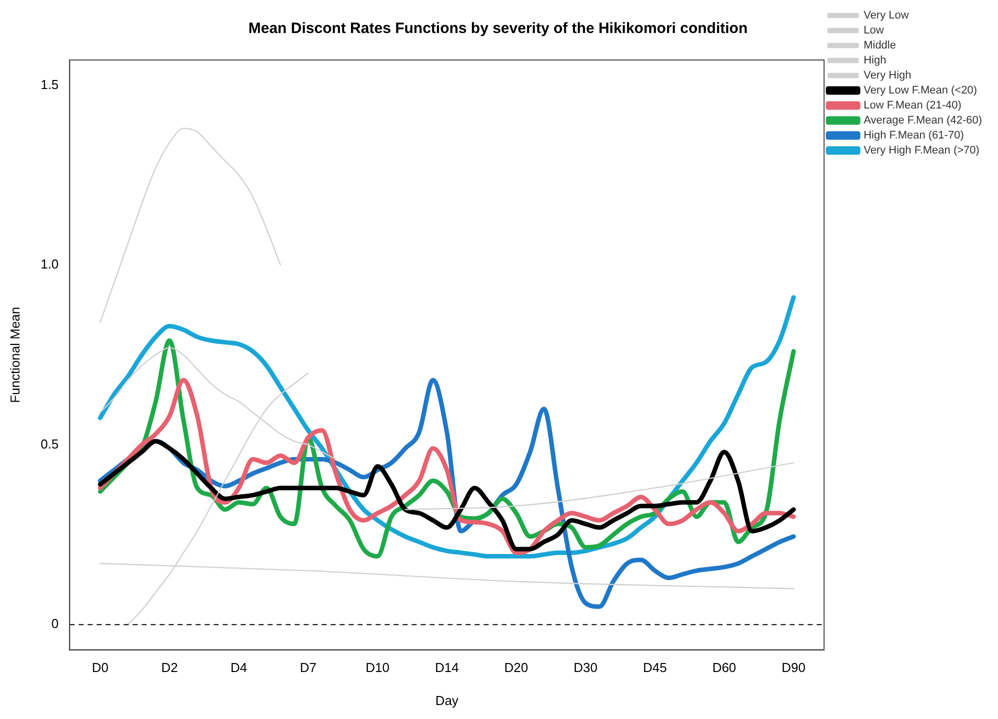 Image resolution: width=998 pixels, height=719 pixels. I want to click on x-tick-label: D90, so click(794, 668).